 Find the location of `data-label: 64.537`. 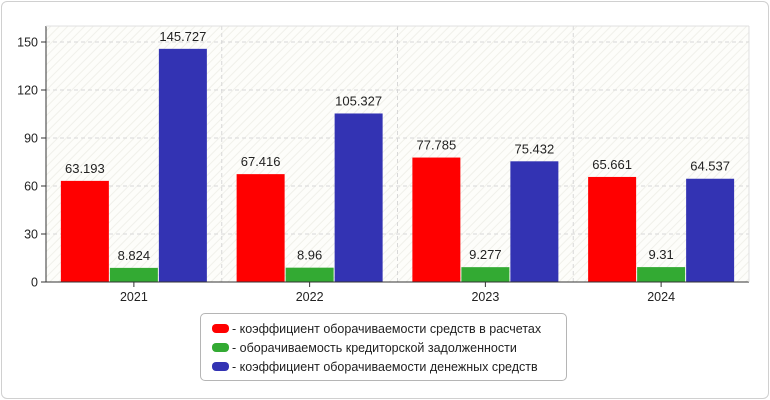

data-label: 64.537 is located at coordinates (710, 166).